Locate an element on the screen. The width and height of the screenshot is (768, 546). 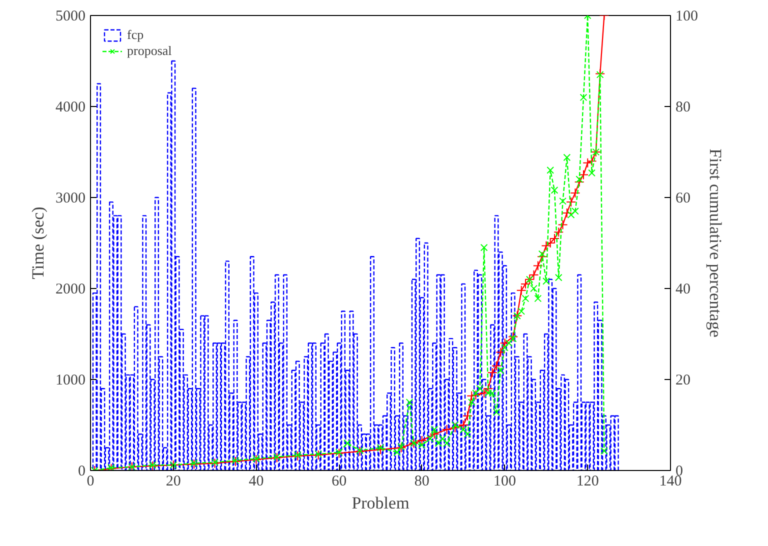
y2-tick-label: 100 is located at coordinates (687, 16).